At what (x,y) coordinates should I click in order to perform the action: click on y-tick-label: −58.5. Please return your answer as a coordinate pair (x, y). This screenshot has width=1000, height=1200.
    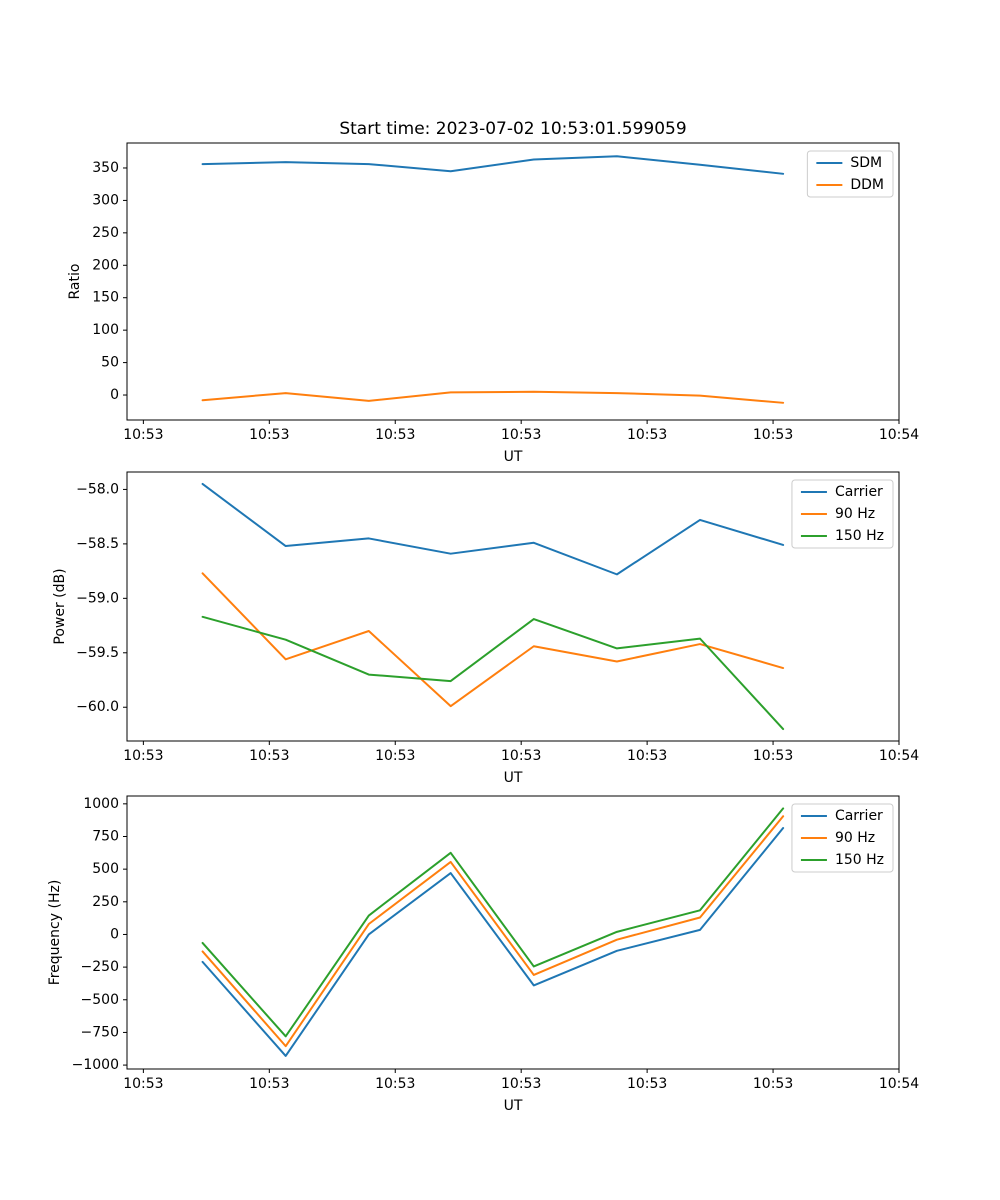
    Looking at the image, I should click on (97, 544).